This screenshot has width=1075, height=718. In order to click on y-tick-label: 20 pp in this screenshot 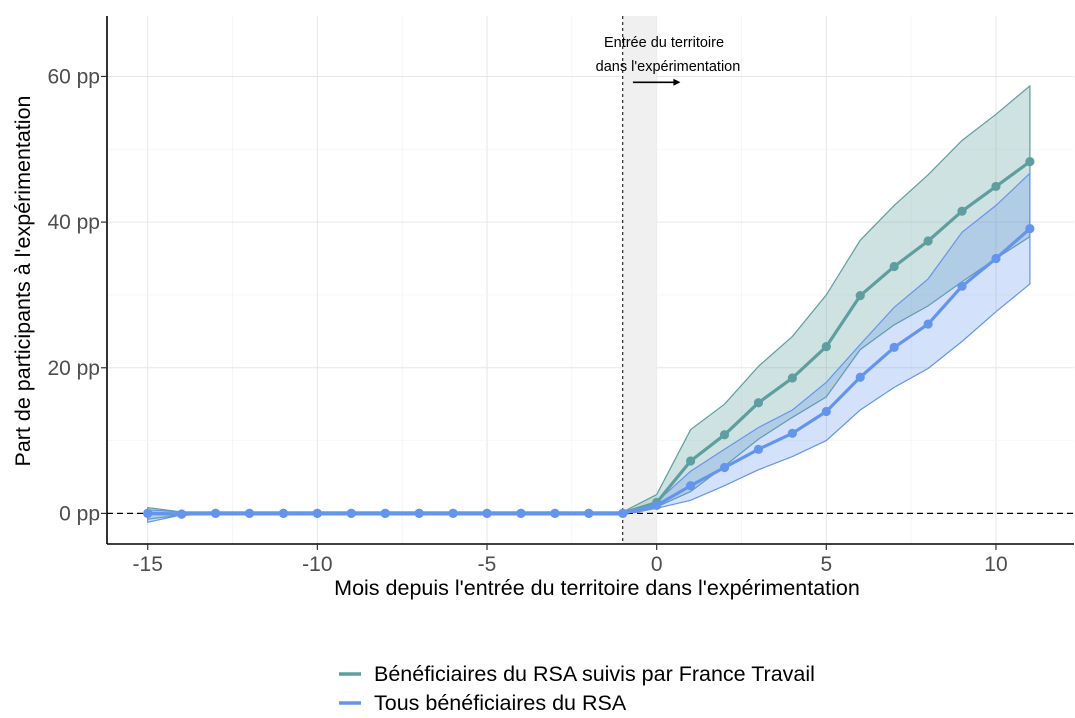, I will do `click(73, 368)`.